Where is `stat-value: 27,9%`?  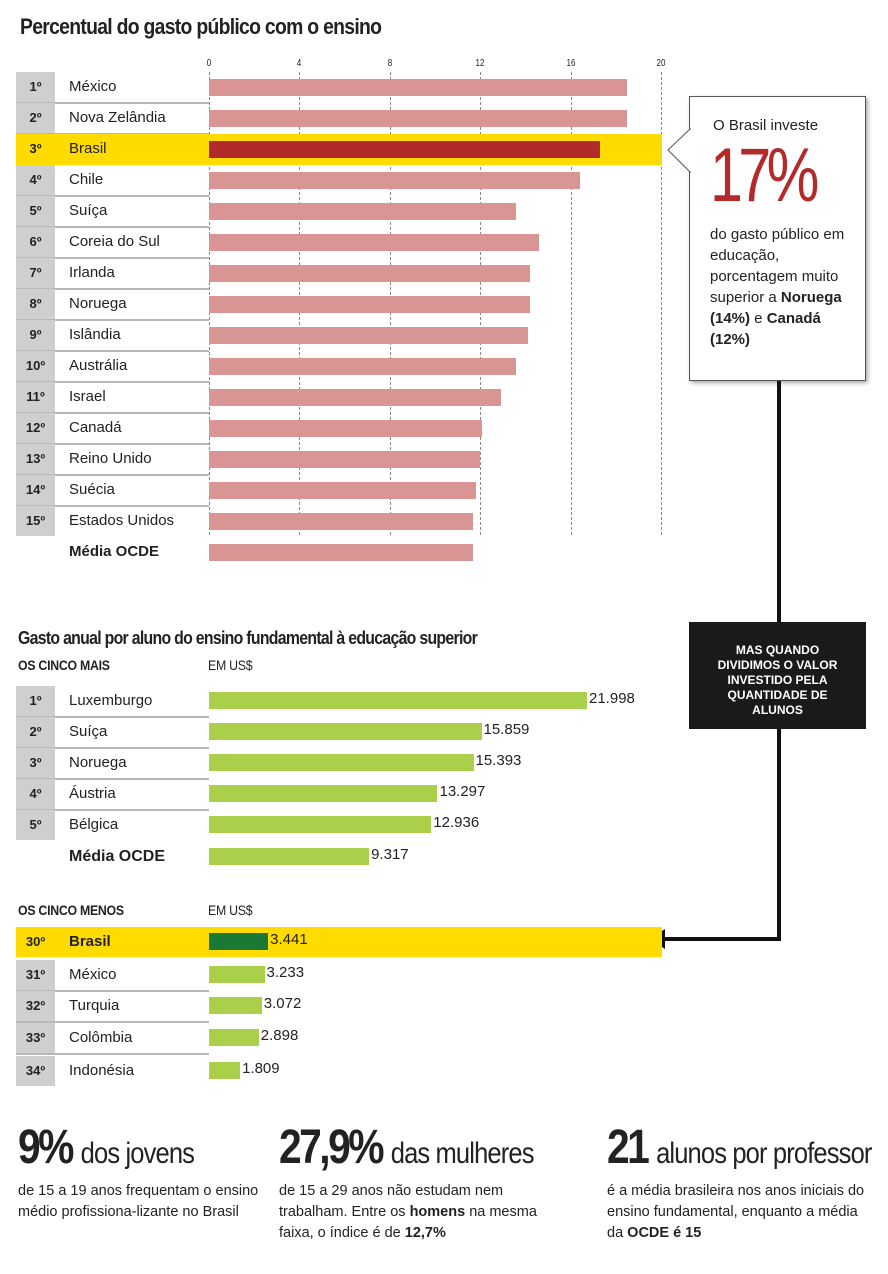 stat-value: 27,9% is located at coordinates (331, 1147).